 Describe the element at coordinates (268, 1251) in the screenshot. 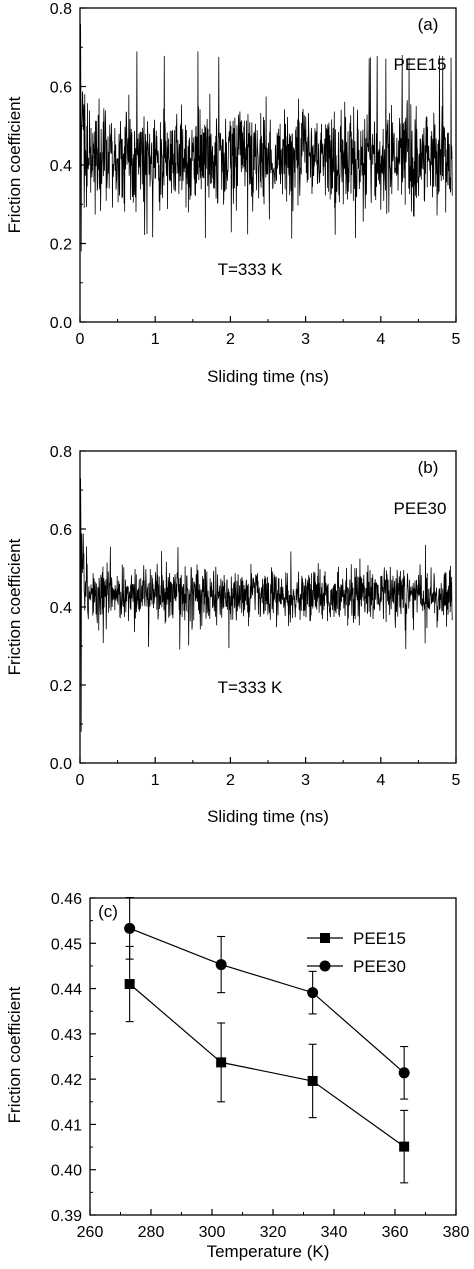

I see `panel-c-x-axis-label: Temperature (K)` at that location.